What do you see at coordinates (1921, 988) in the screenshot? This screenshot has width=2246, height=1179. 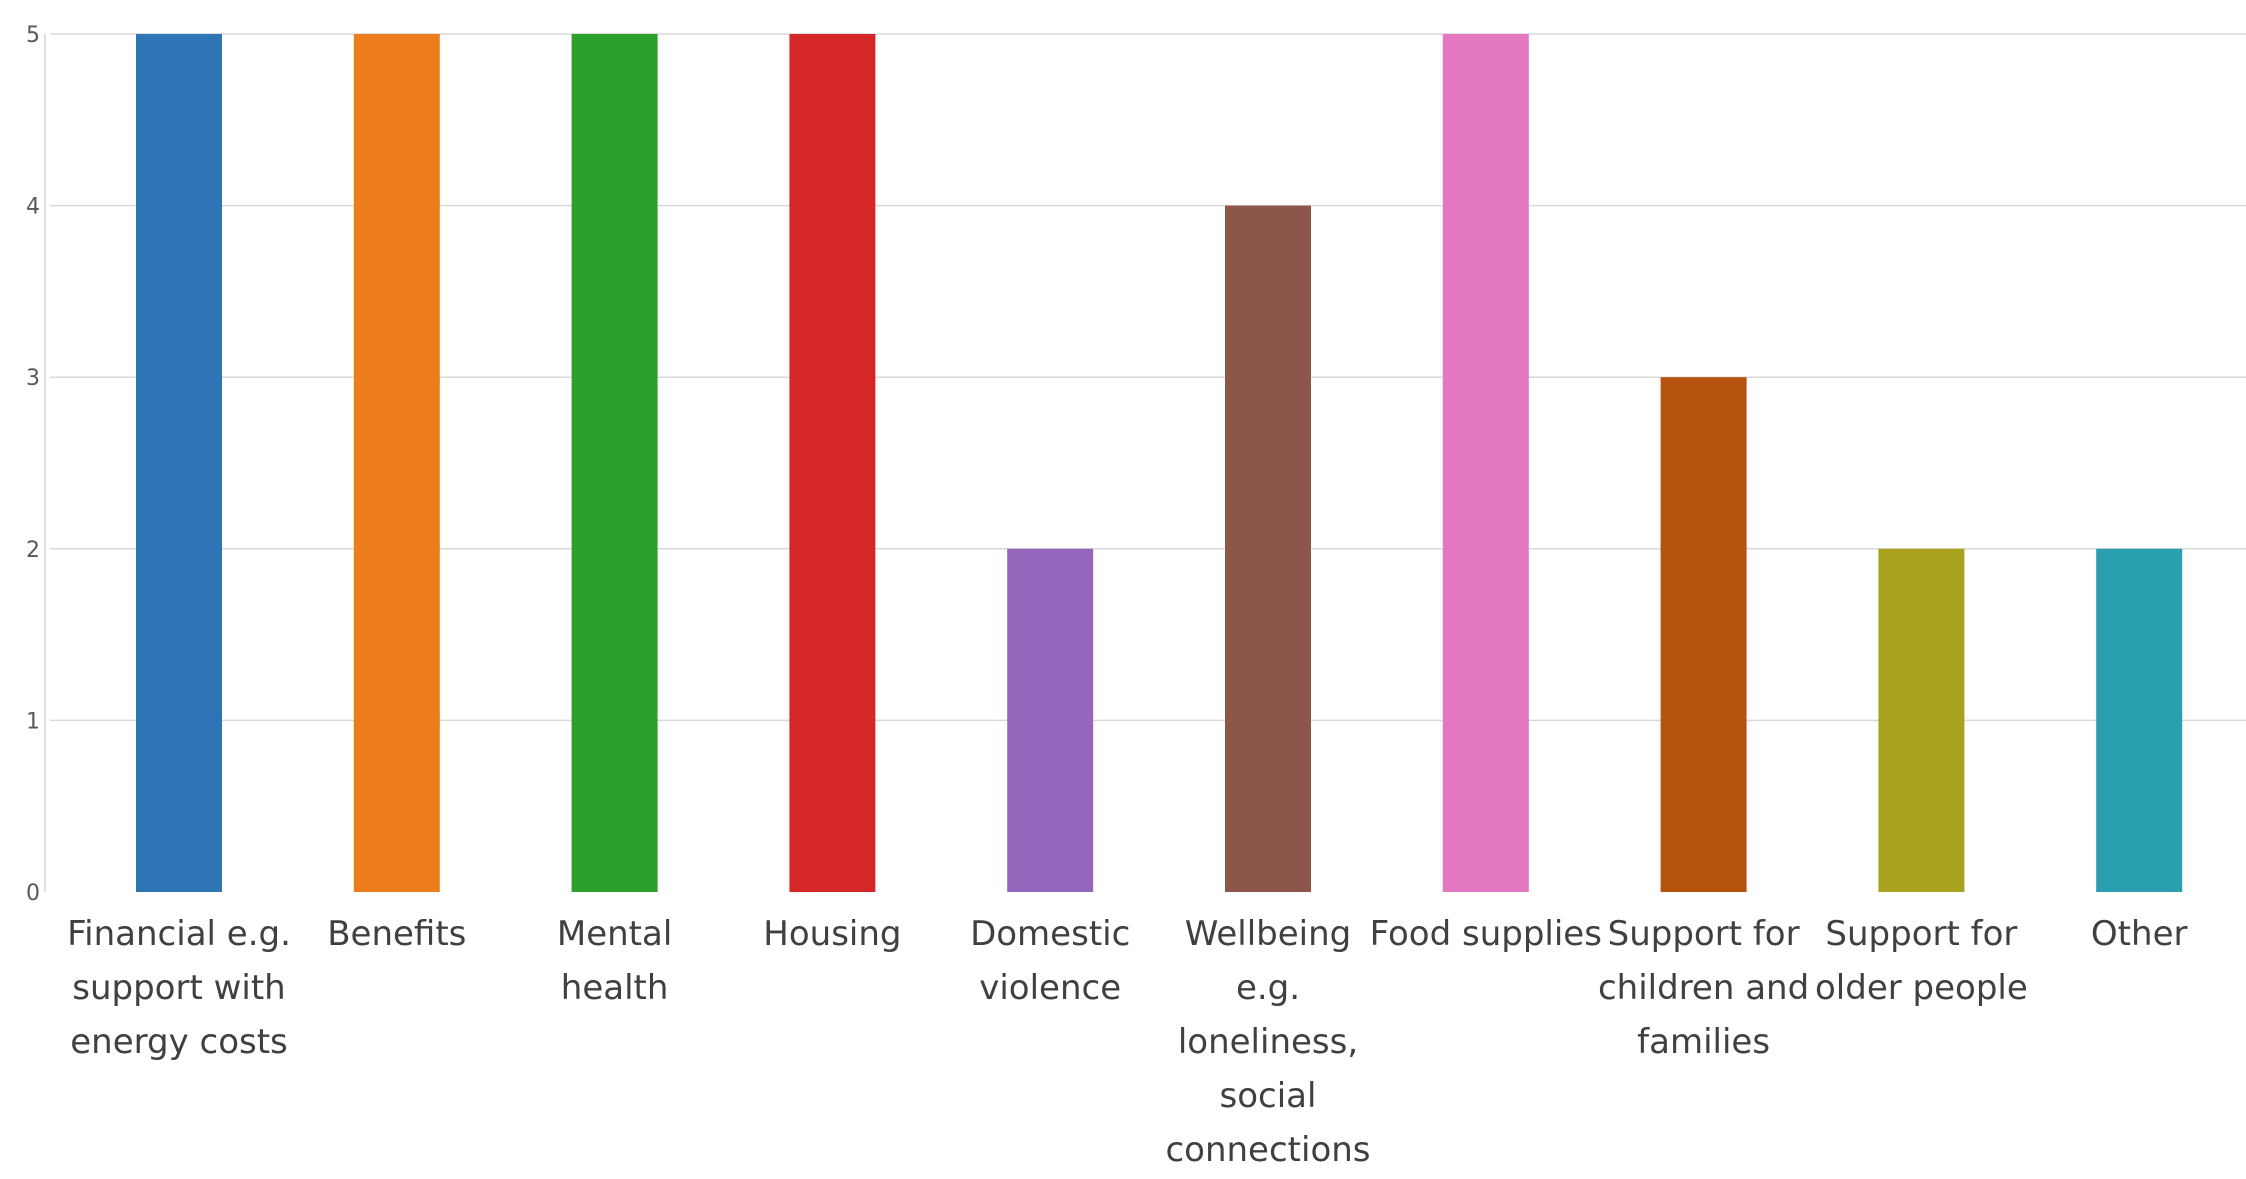 I see `x-tick-label: older people` at bounding box center [1921, 988].